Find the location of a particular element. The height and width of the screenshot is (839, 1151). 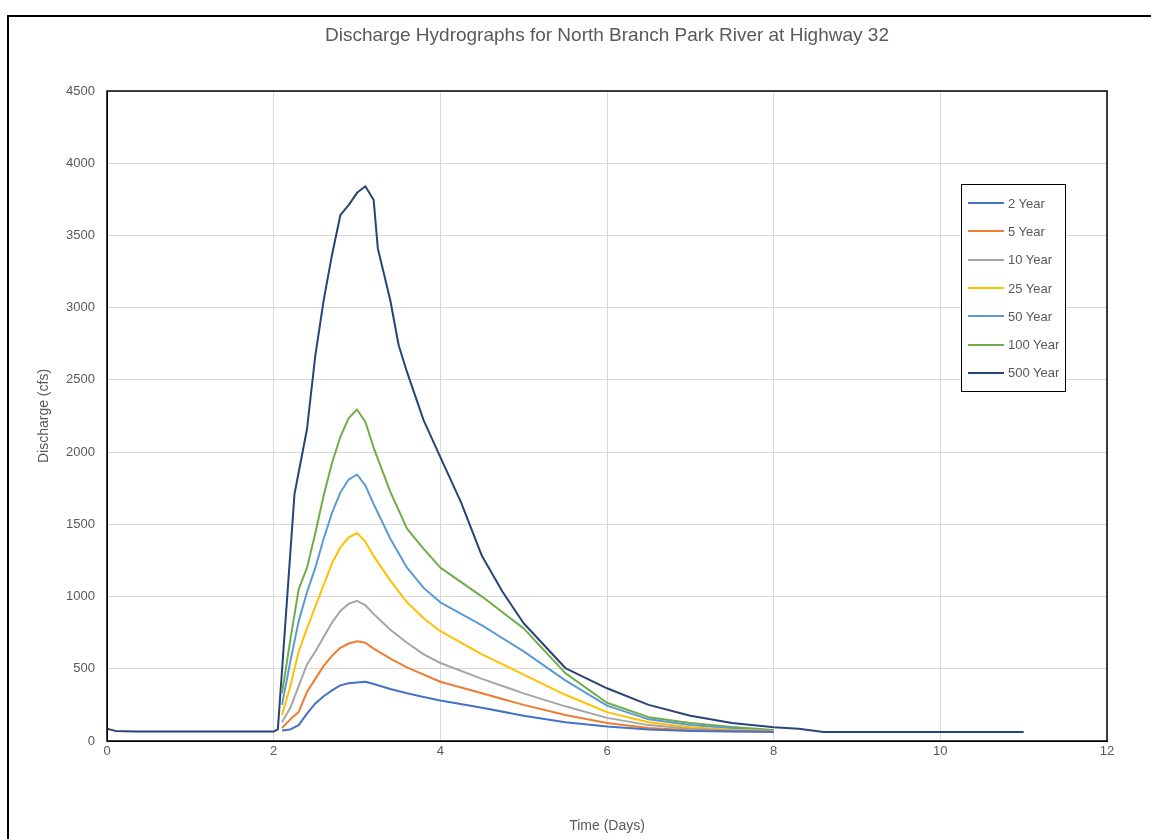

x-tick-label: 4 is located at coordinates (440, 751).